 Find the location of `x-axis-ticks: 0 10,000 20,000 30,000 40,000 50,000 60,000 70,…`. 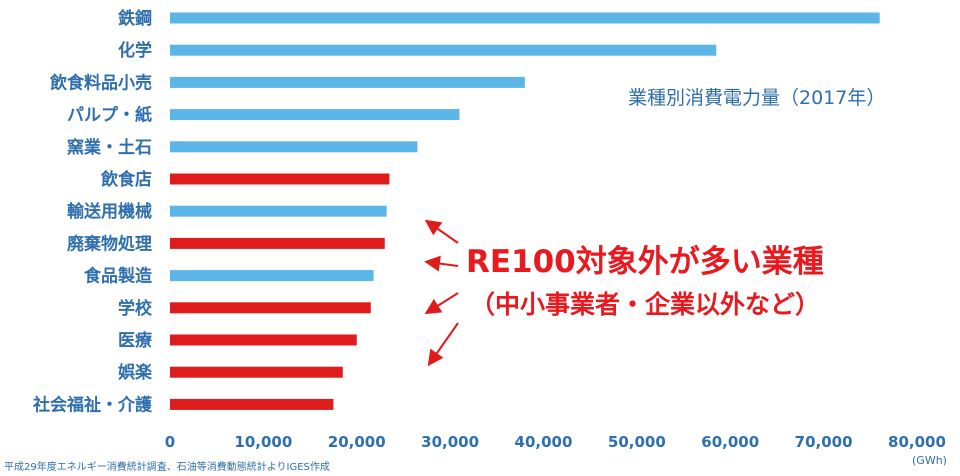

x-axis-ticks: 0 10,000 20,000 30,000 40,000 50,000 60,000 70,… is located at coordinates (555, 442).